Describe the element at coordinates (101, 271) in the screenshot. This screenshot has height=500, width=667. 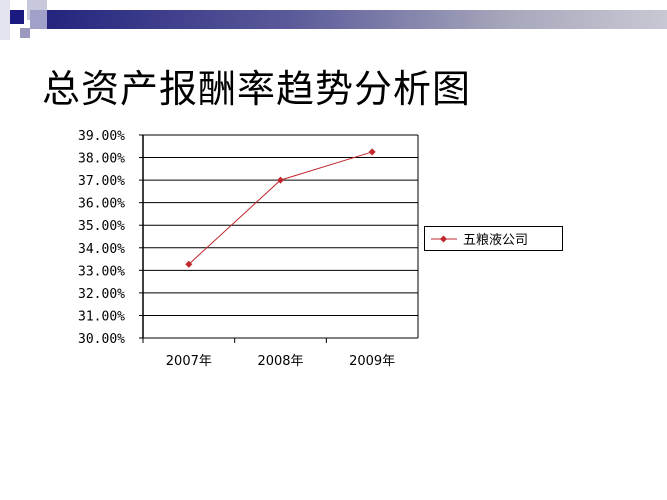
I see `y-tick-label: 33.00%` at that location.